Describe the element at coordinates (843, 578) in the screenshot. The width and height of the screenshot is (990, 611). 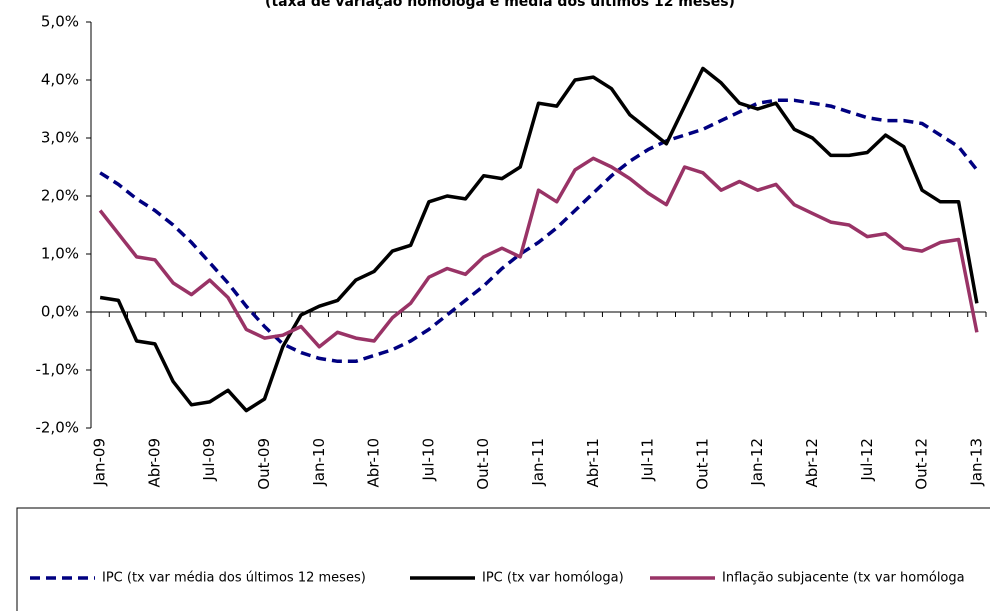
I see `legend-label: Inflação subjacente (tx var homóloga` at that location.